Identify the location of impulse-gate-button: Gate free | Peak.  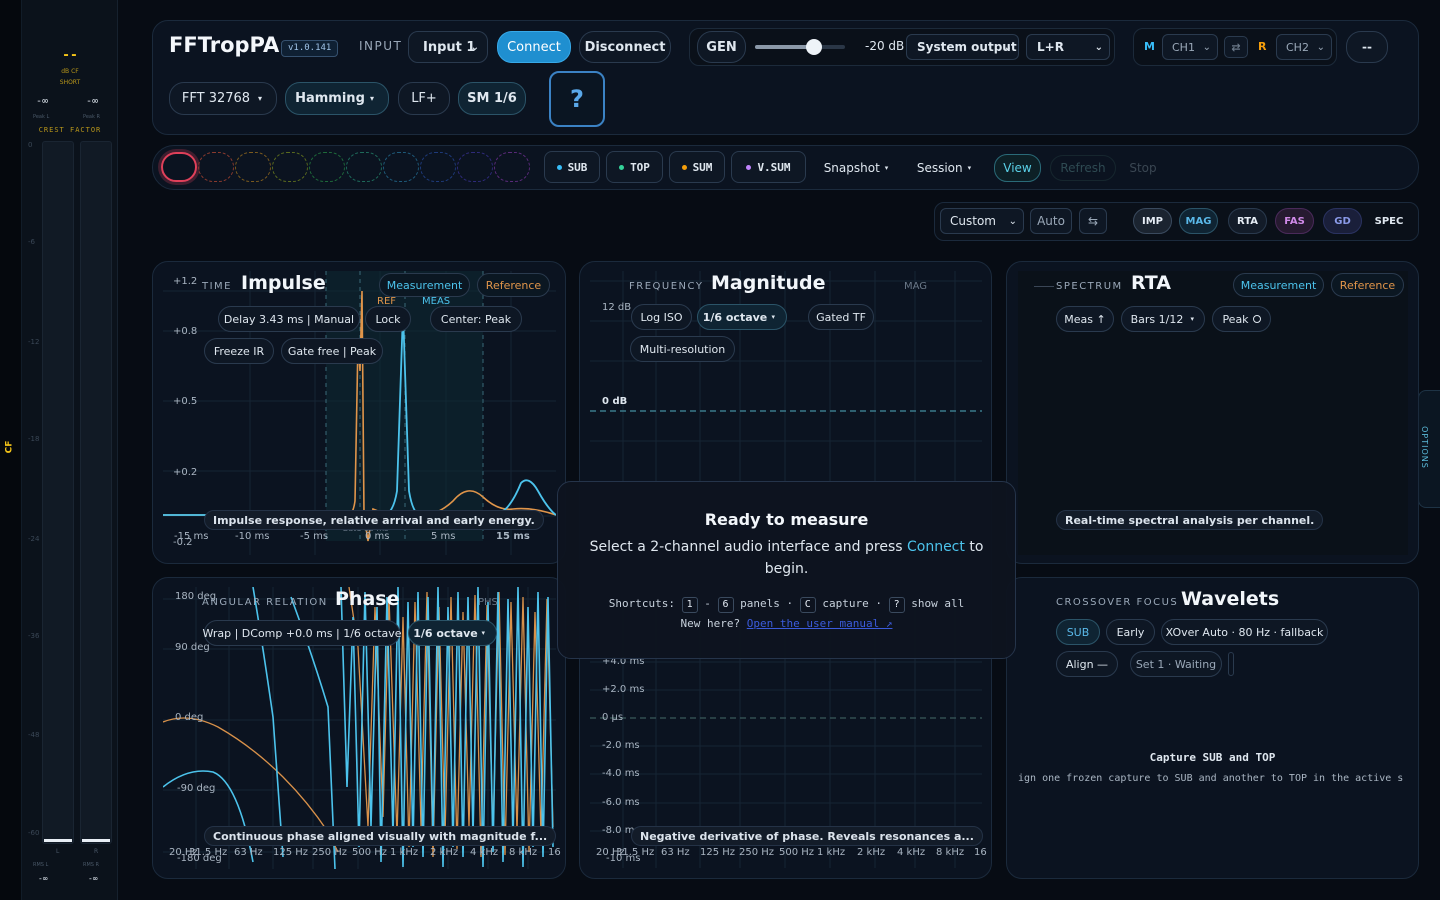
(332, 351).